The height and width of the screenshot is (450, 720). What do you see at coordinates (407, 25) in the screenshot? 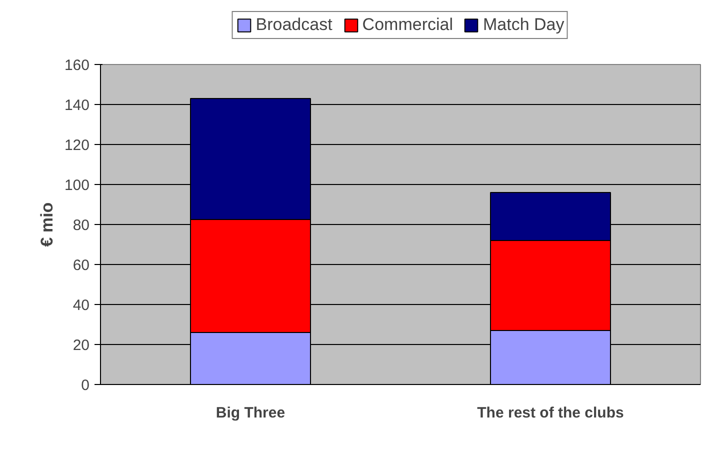
I see `legend-label: Commercial` at bounding box center [407, 25].